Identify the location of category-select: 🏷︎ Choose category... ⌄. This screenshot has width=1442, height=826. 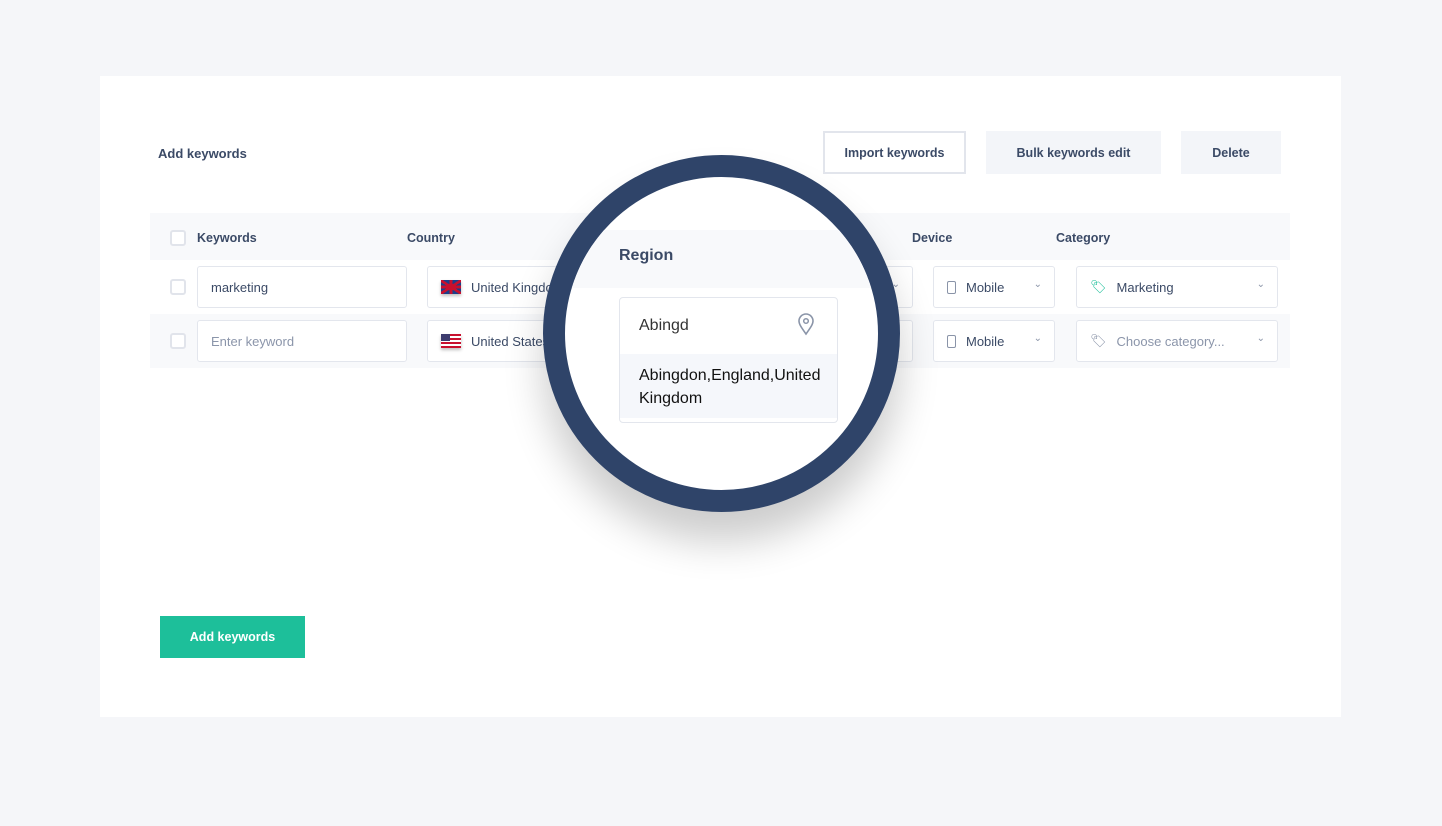
(1177, 341).